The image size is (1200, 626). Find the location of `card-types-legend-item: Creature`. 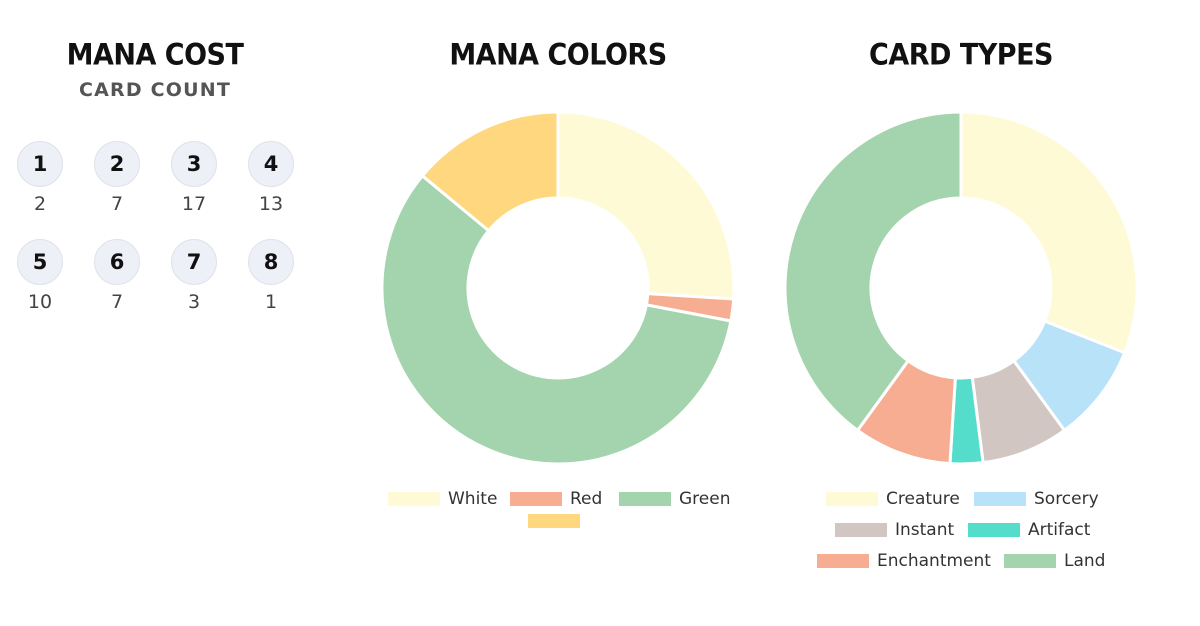

card-types-legend-item: Creature is located at coordinates (893, 499).